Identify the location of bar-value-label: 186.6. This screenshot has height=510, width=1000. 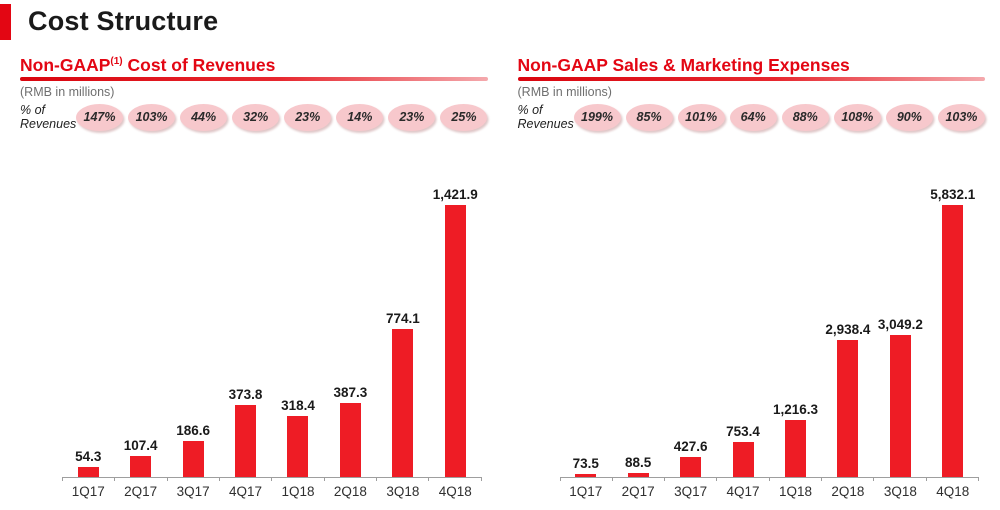
(193, 430).